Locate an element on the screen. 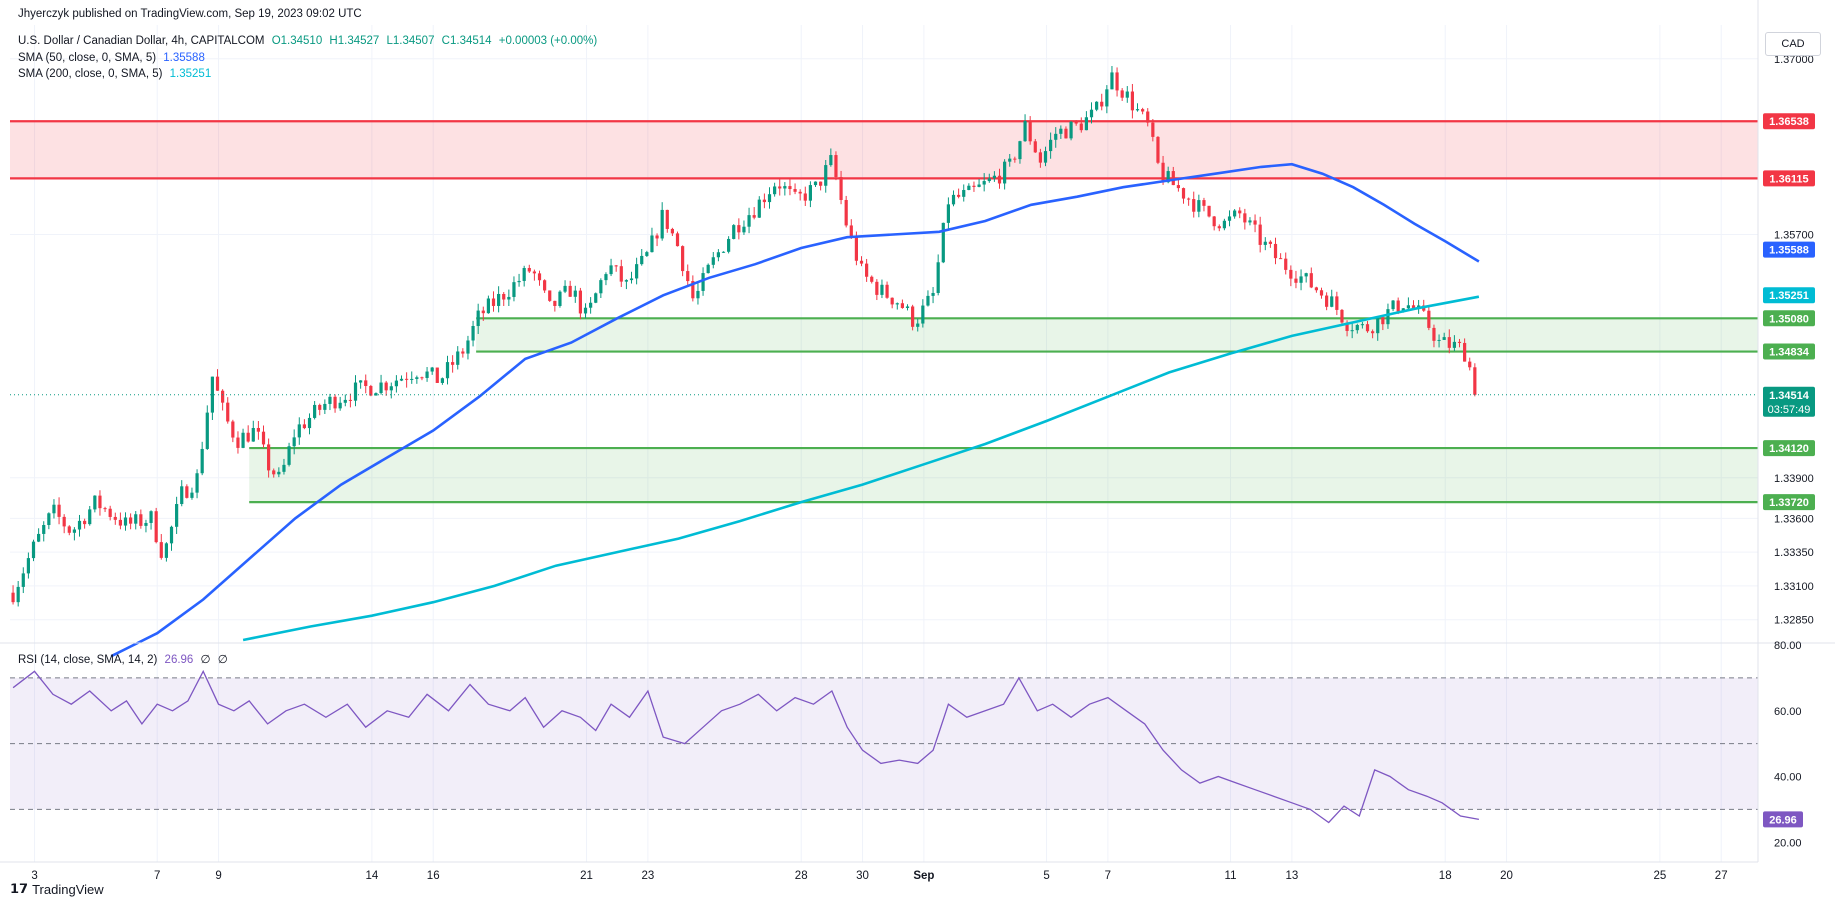  sma50-legend: SMA (50, close, 0, SMA, 5) 1.35588 is located at coordinates (113, 58).